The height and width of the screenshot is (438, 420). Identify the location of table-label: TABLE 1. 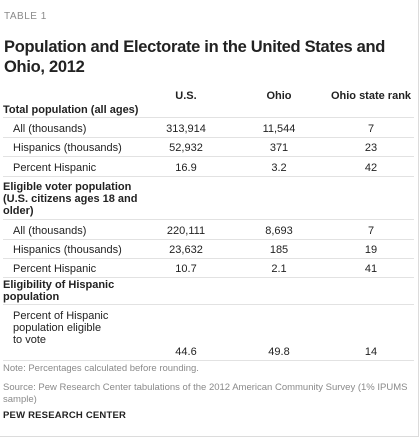
(25, 16).